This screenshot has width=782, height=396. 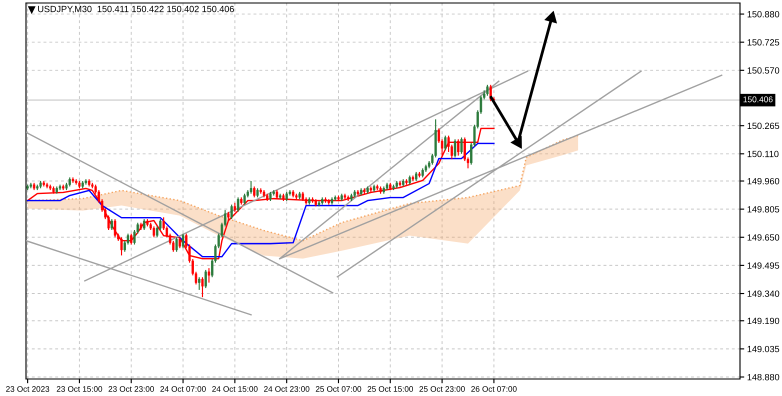 I want to click on y-tick-label: 149.960, so click(x=764, y=181).